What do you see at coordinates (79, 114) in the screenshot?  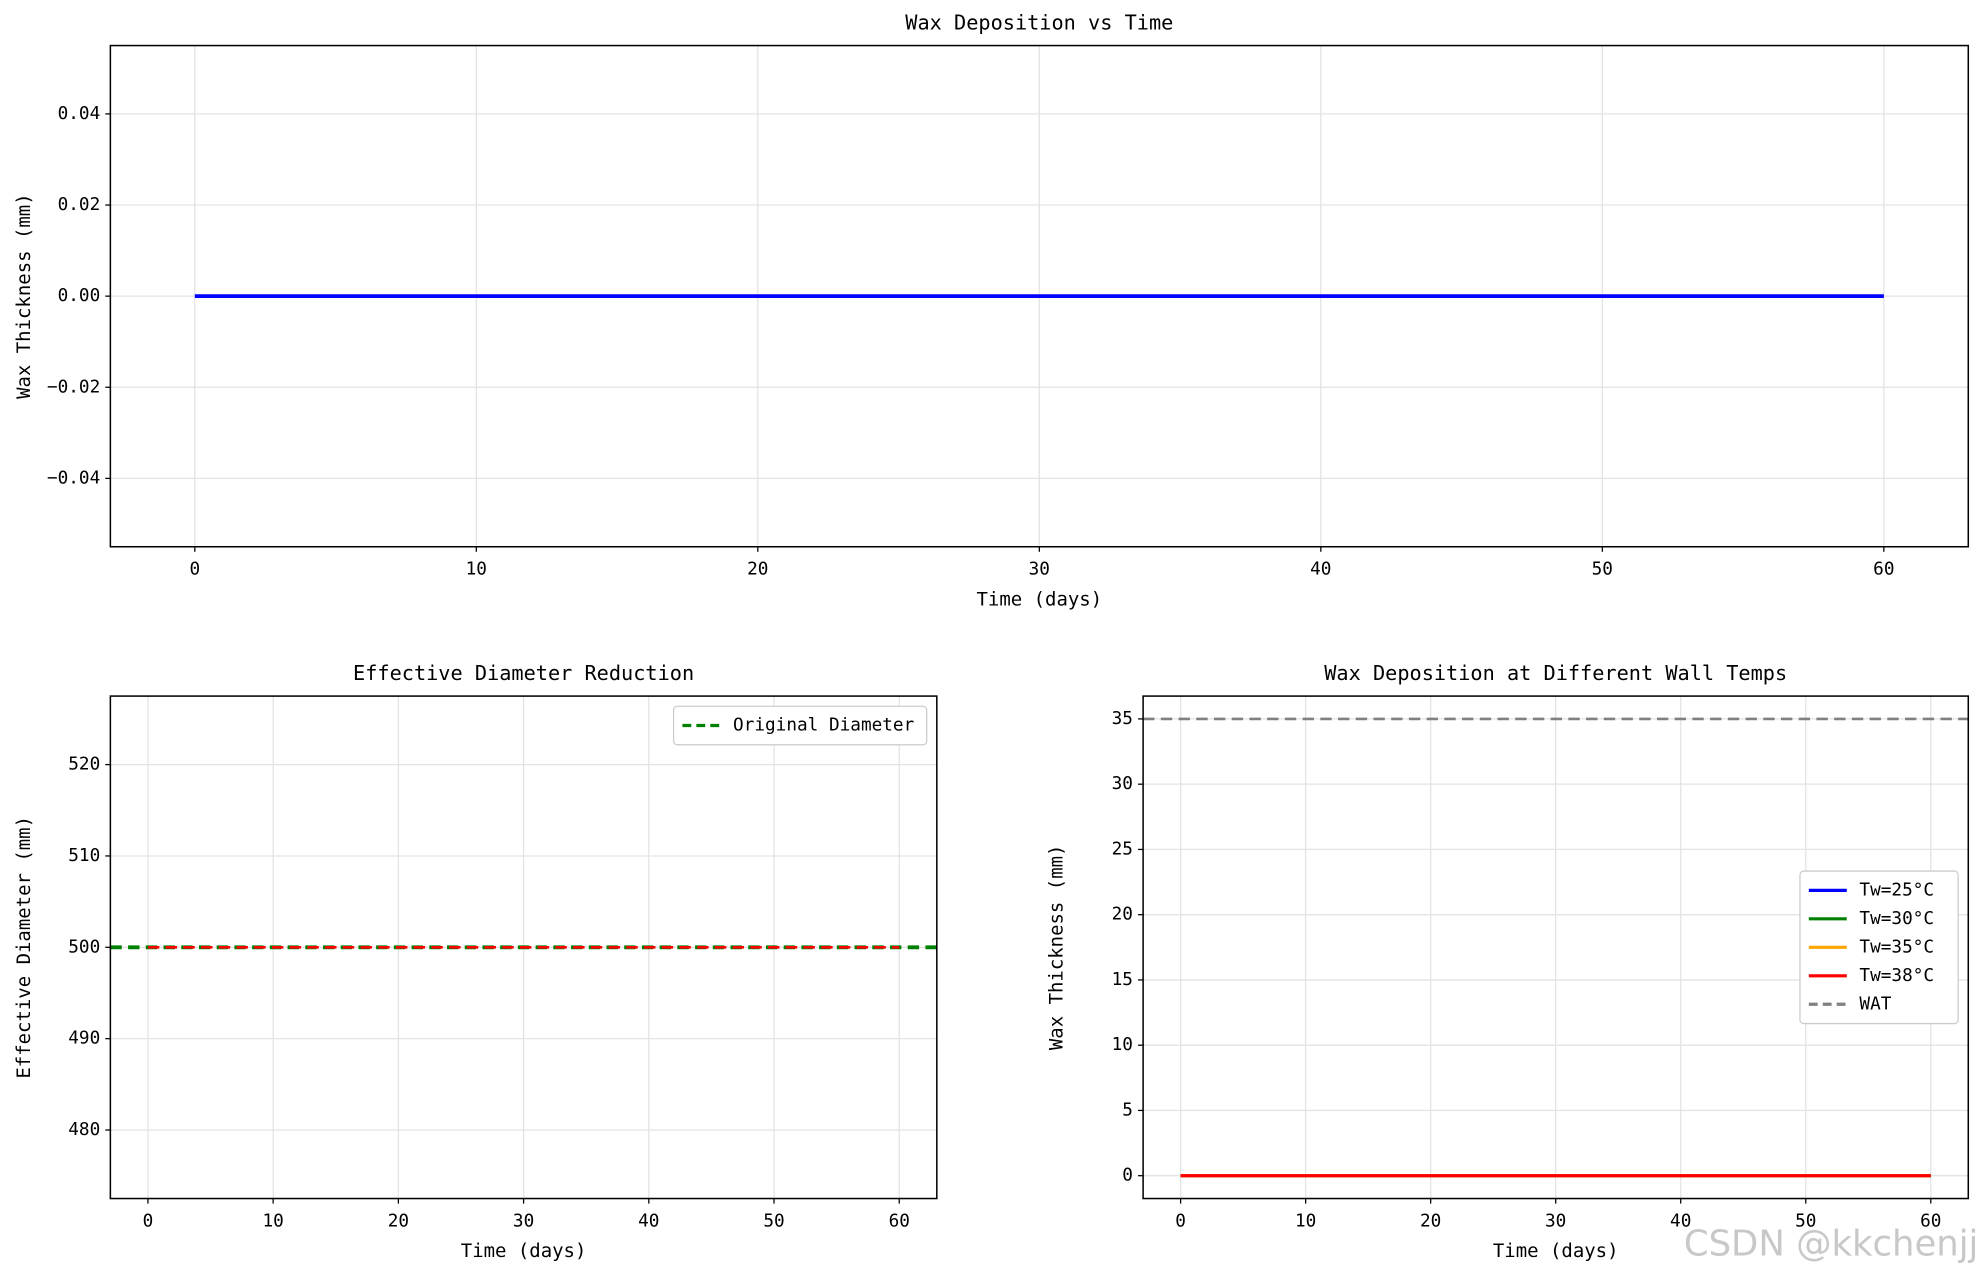 I see `y-tick-label: 0.04` at bounding box center [79, 114].